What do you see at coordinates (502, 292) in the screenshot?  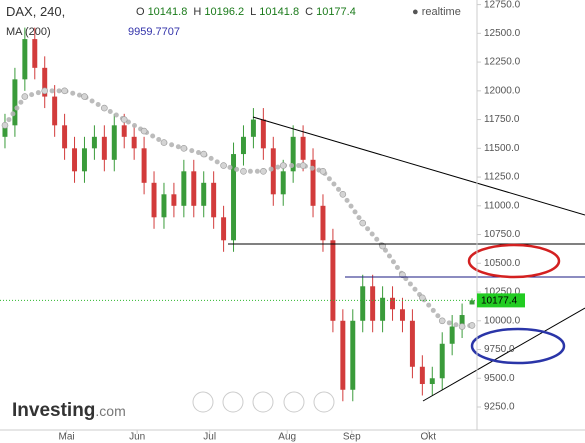 I see `y-tick-label: 10250.0` at bounding box center [502, 292].